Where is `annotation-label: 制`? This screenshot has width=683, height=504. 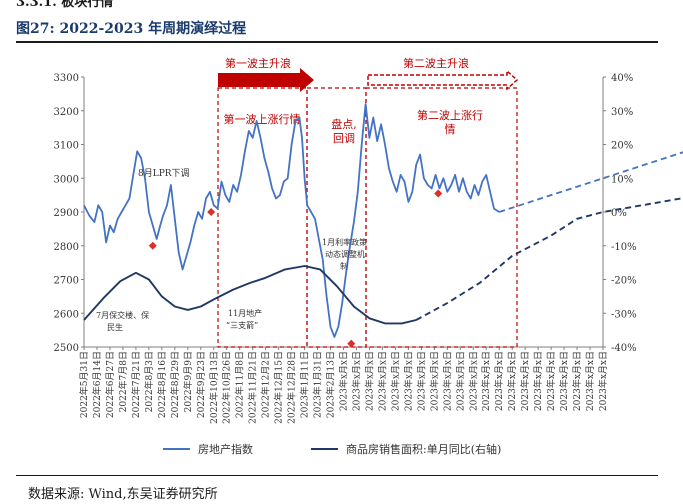 annotation-label: 制 is located at coordinates (344, 266).